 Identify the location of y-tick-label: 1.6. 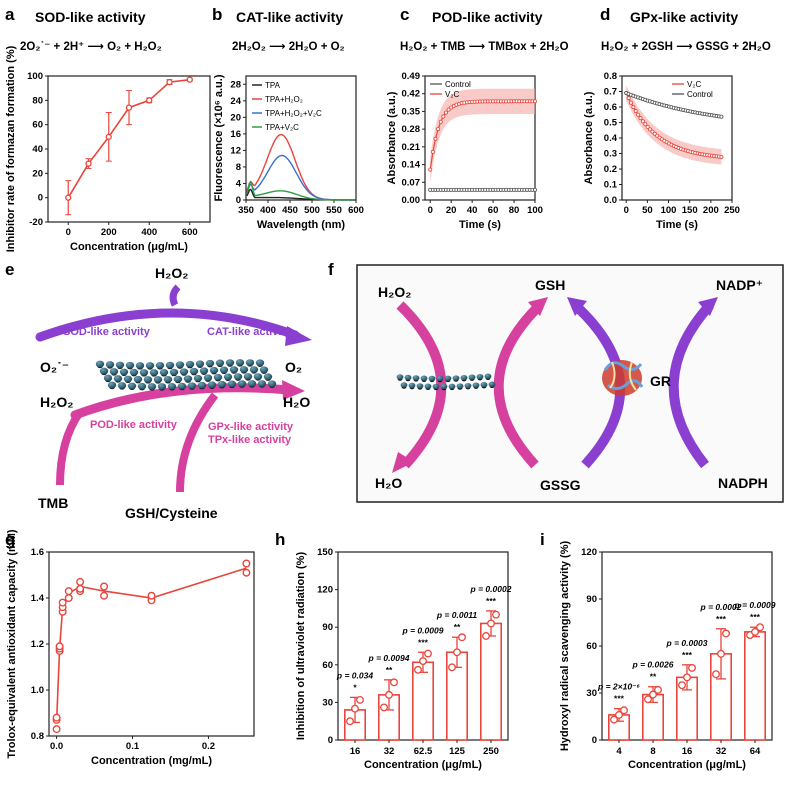
(37, 552).